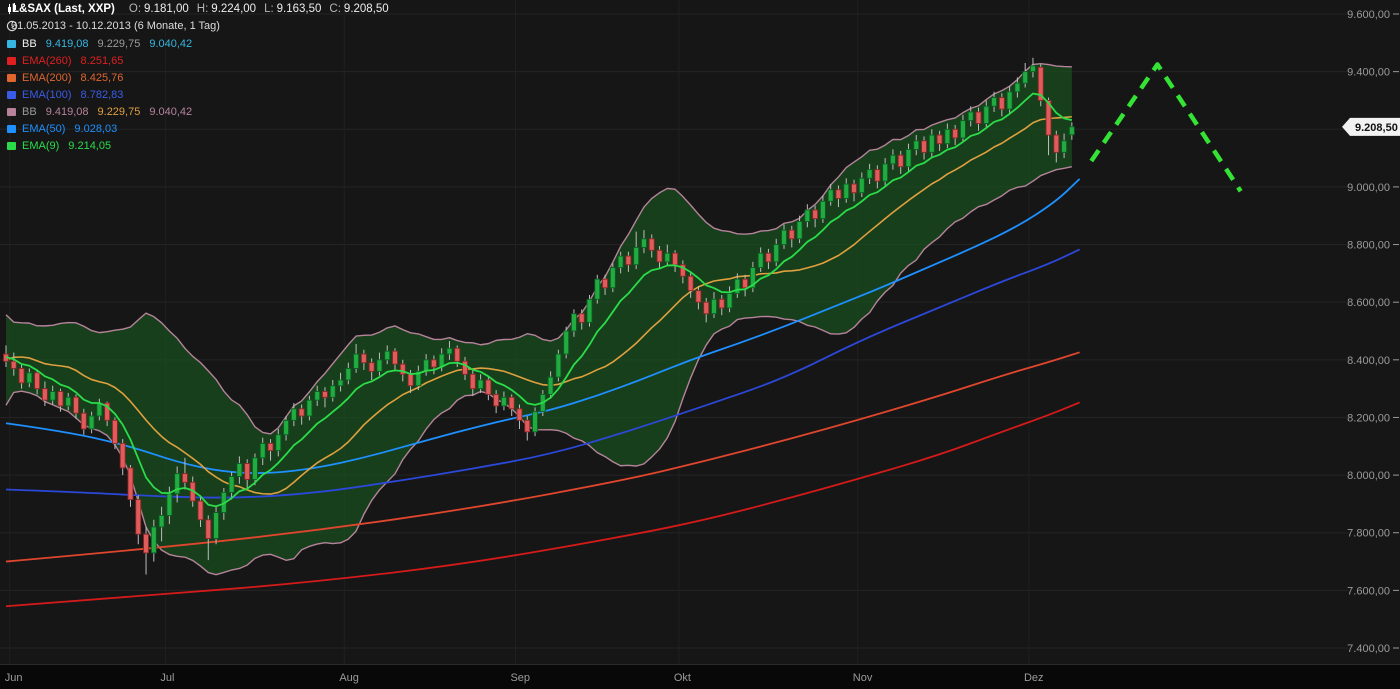  Describe the element at coordinates (1368, 591) in the screenshot. I see `y-axis-label: 7.600,00` at that location.